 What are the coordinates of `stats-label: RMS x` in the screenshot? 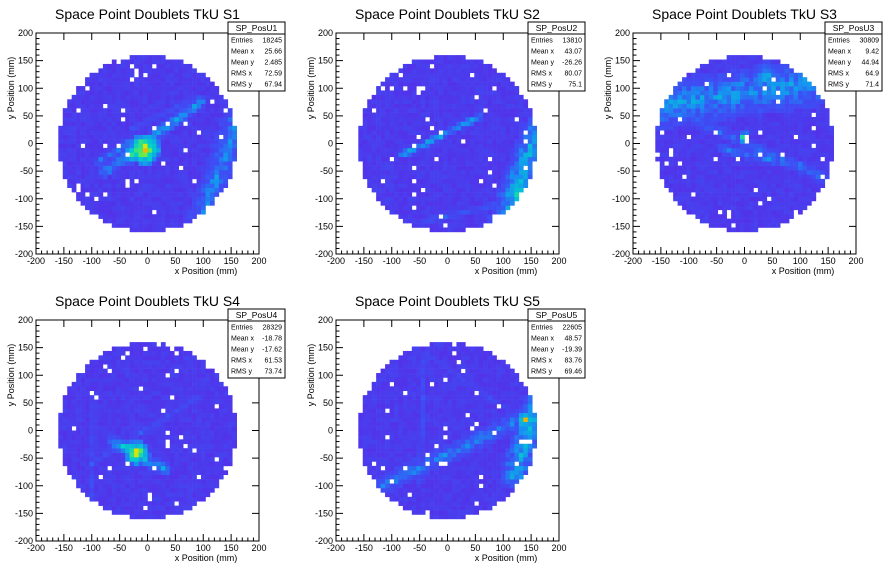 It's located at (242, 74).